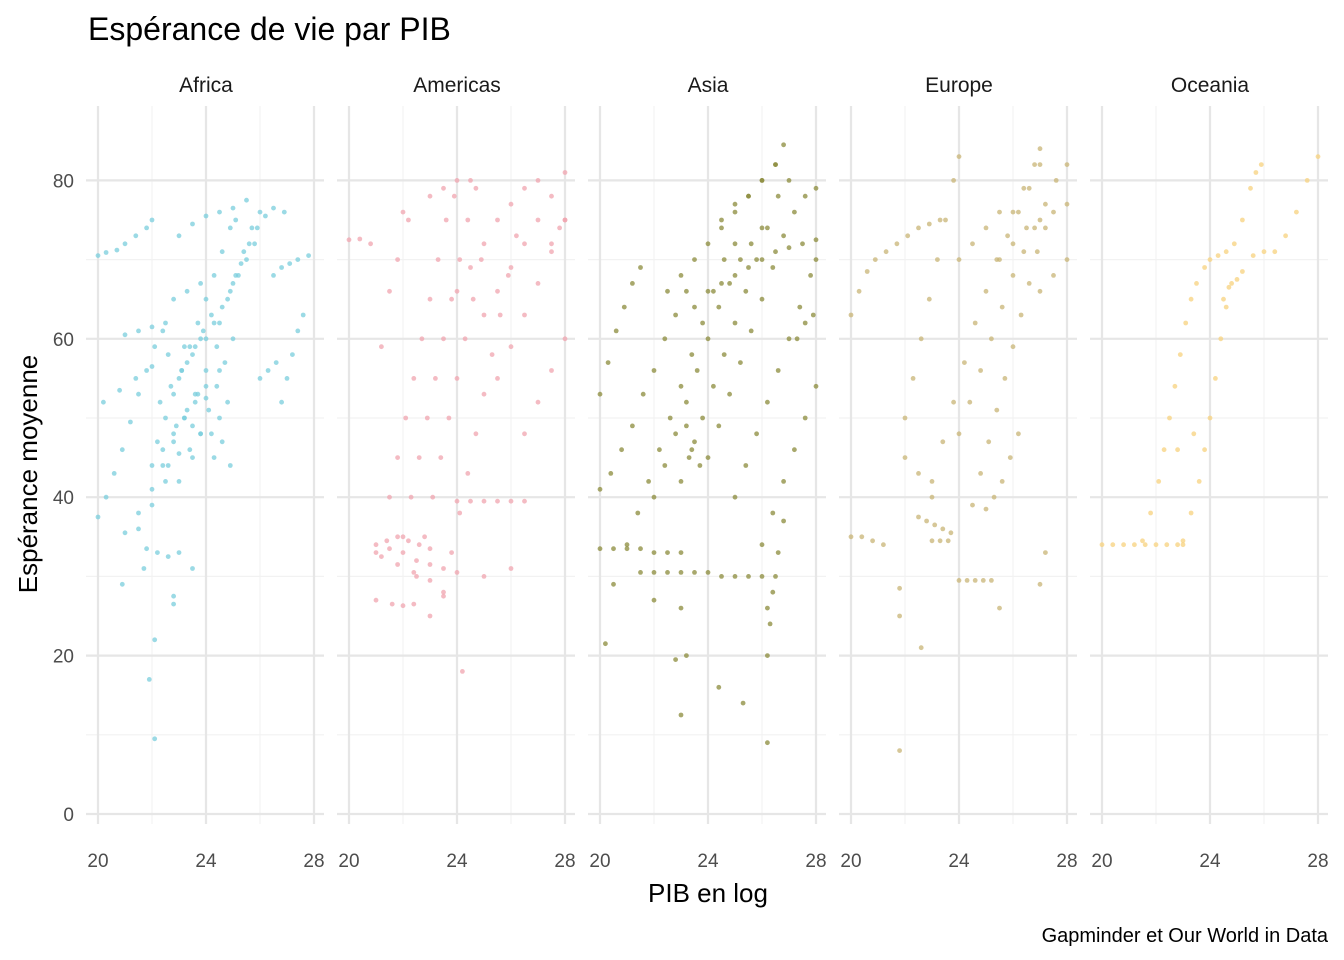 This screenshot has height=960, width=1344. I want to click on facet-panel-europe: Europe 20 24 28, so click(958, 473).